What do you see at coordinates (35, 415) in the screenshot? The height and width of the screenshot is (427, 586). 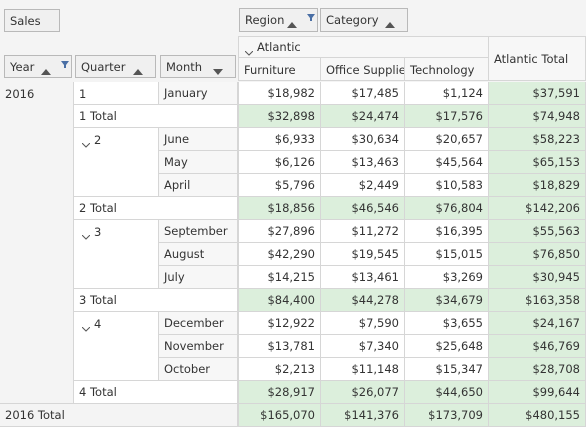 I see `label: 2016 Total` at bounding box center [35, 415].